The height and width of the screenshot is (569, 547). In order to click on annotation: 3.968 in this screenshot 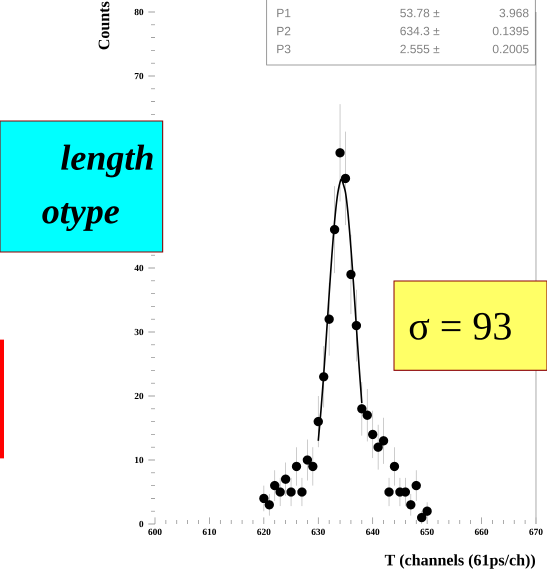, I will do `click(514, 13)`.